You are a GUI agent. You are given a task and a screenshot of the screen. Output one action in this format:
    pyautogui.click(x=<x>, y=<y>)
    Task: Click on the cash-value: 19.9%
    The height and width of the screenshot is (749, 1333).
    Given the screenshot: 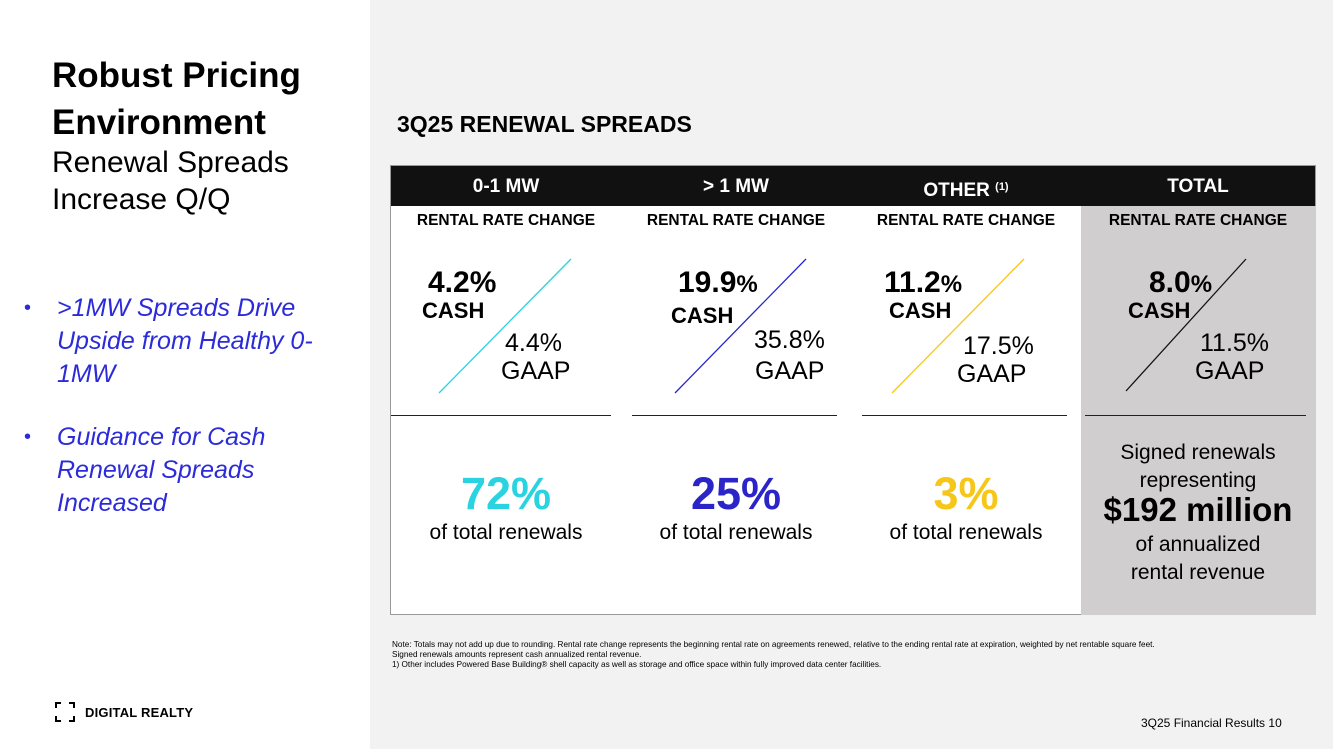 What is the action you would take?
    pyautogui.click(x=718, y=282)
    